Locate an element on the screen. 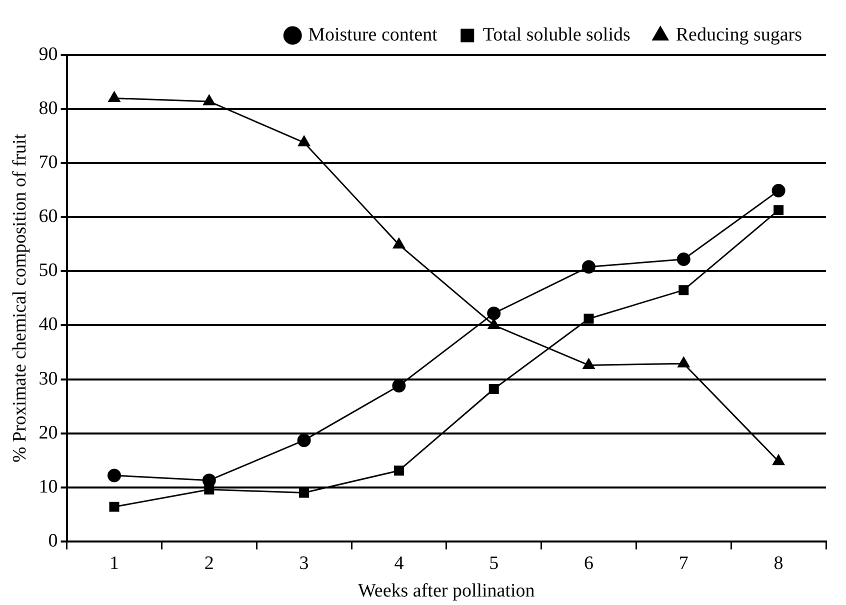  y-tick-label: 30 is located at coordinates (48, 379).